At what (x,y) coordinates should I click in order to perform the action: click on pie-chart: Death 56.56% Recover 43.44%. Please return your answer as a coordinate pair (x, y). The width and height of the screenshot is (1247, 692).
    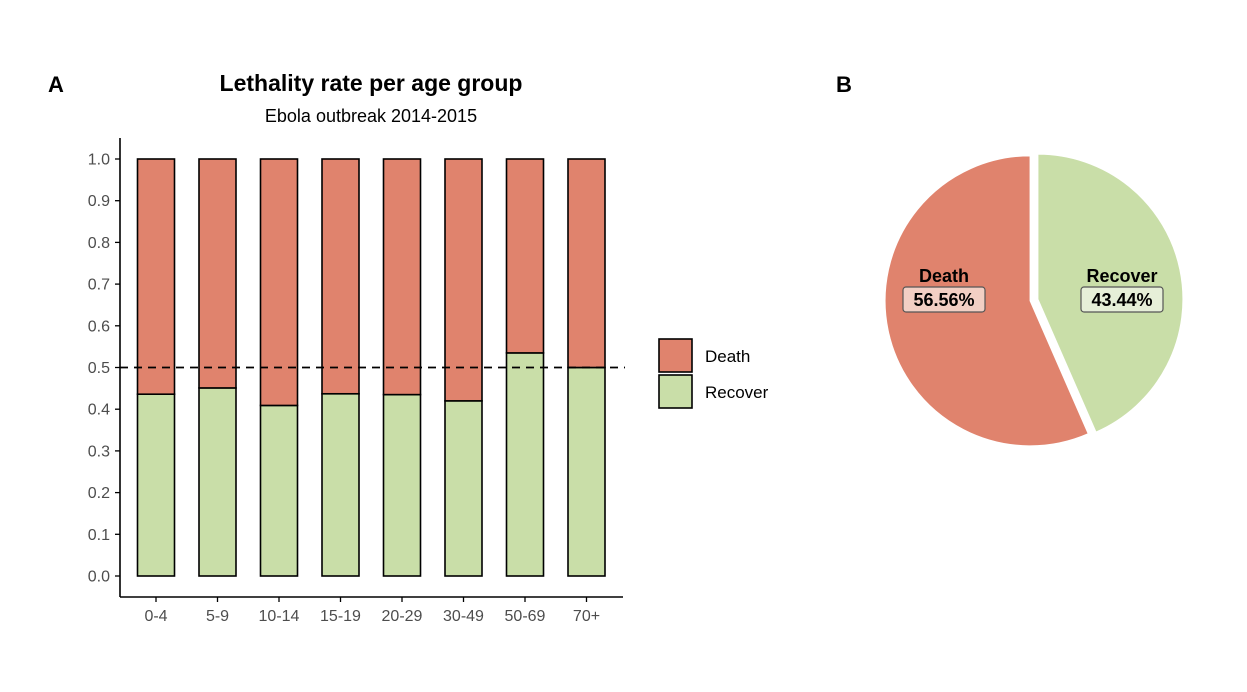
    Looking at the image, I should click on (1034, 300).